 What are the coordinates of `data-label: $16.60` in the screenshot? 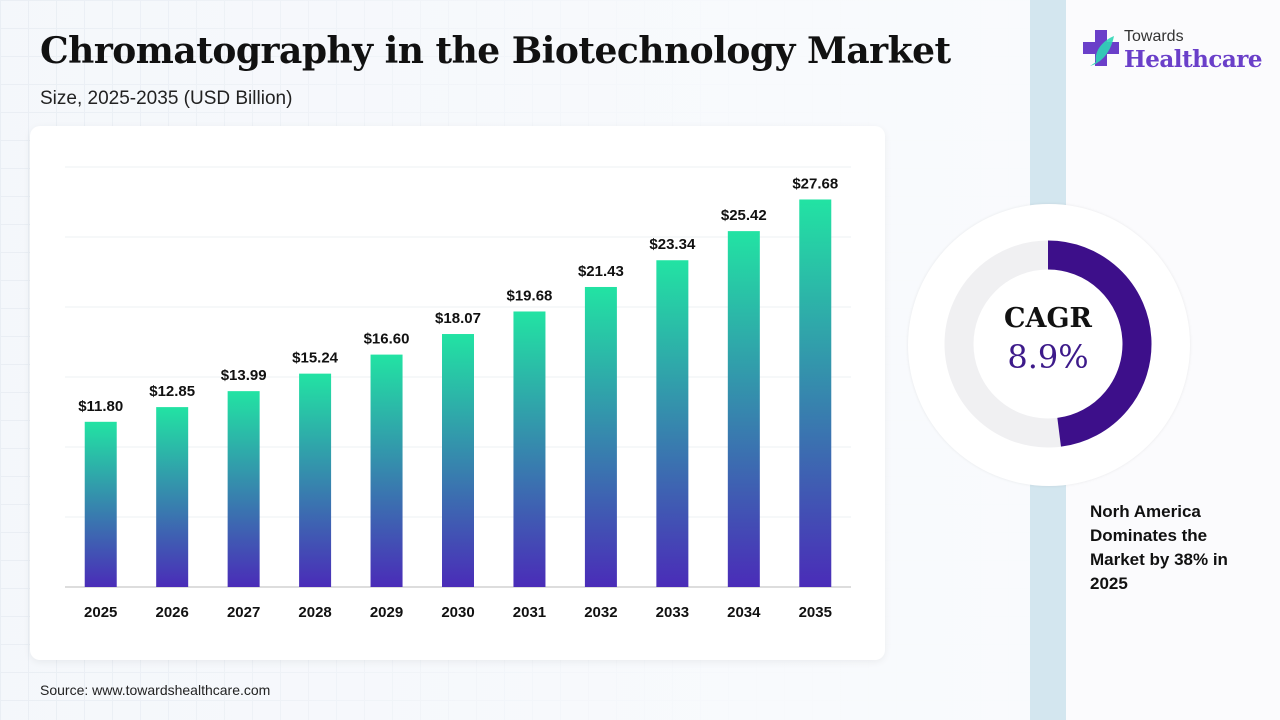 It's located at (387, 339).